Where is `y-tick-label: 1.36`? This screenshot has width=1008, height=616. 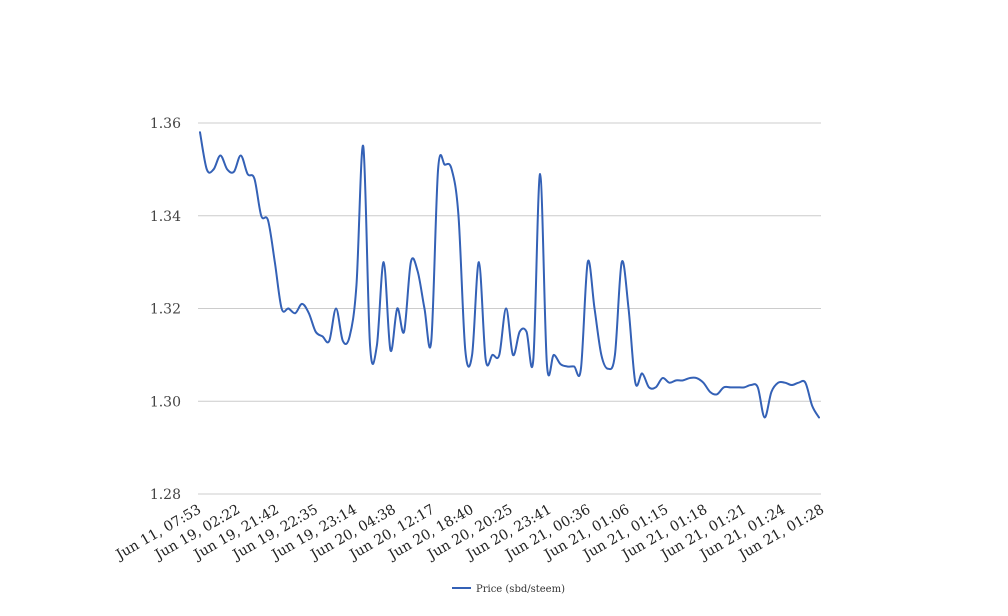 y-tick-label: 1.36 is located at coordinates (165, 124).